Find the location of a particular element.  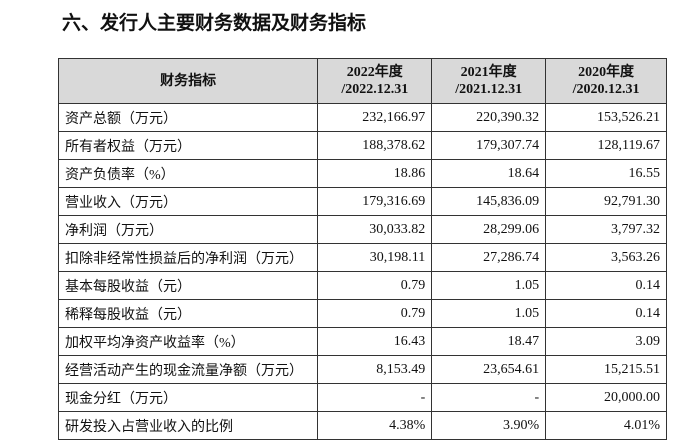

label-cell: 净利润（万元） is located at coordinates (188, 229).